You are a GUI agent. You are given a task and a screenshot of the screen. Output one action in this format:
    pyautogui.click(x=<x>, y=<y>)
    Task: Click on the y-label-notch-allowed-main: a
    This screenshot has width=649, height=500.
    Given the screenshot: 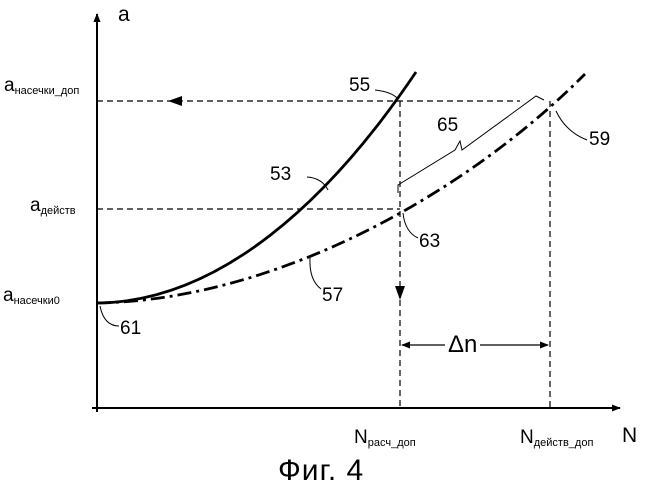 What is the action you would take?
    pyautogui.click(x=9, y=85)
    